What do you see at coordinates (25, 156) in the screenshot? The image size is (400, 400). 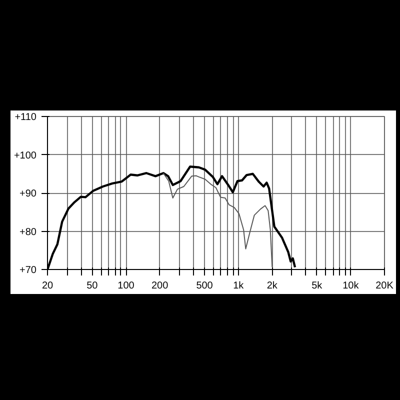 I see `y-tick-label: +100` at bounding box center [25, 156].